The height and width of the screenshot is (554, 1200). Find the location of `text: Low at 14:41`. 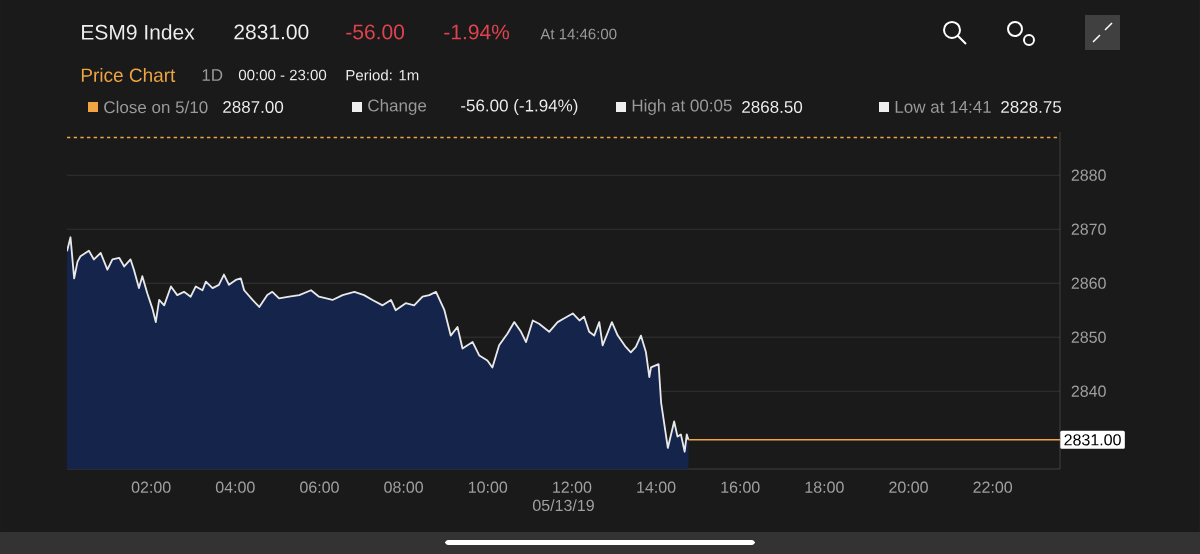

text: Low at 14:41 is located at coordinates (943, 107).